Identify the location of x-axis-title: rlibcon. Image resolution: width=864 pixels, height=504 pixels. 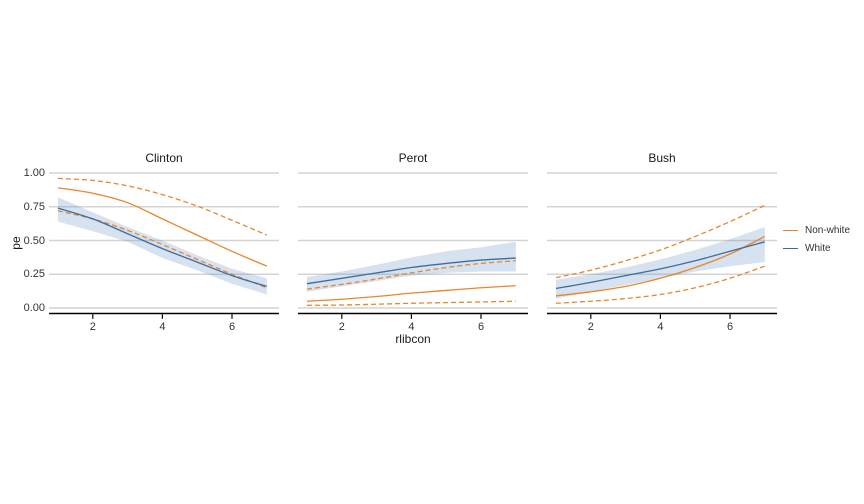
(413, 339).